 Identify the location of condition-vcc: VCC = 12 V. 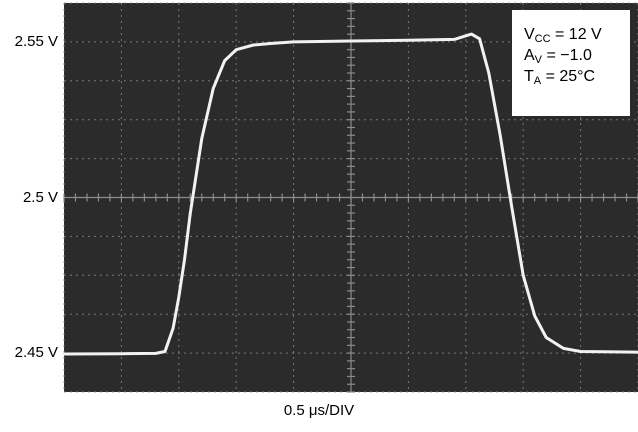
(563, 35).